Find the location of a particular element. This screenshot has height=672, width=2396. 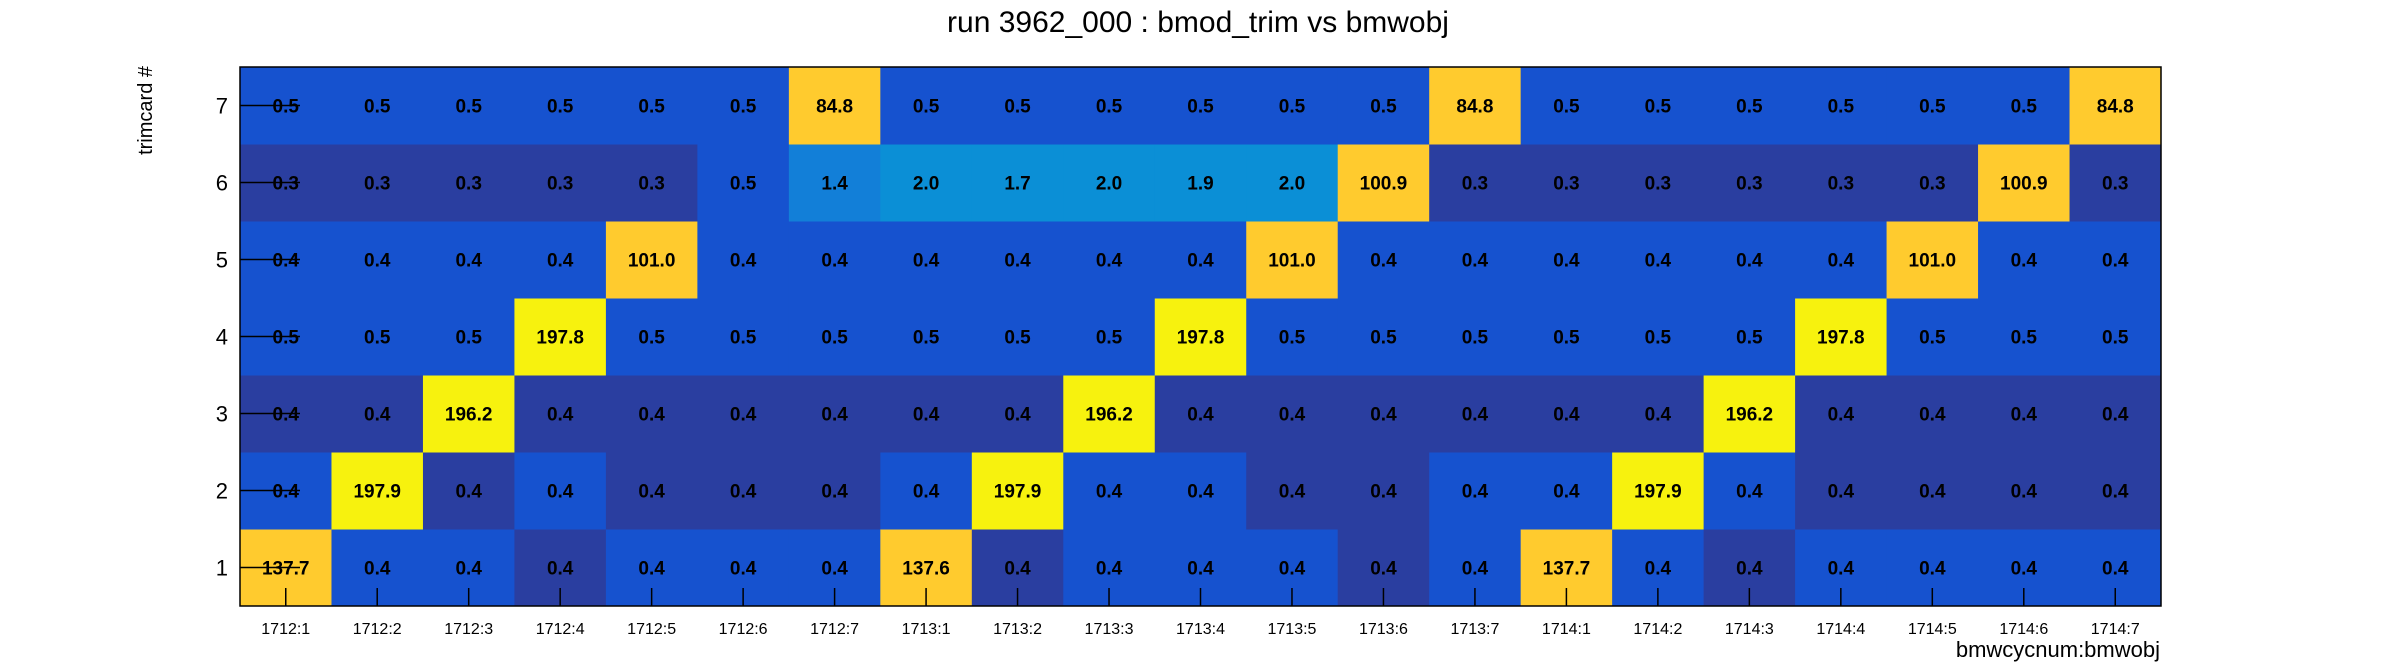

cell-value-label: 84.8 is located at coordinates (2115, 107).